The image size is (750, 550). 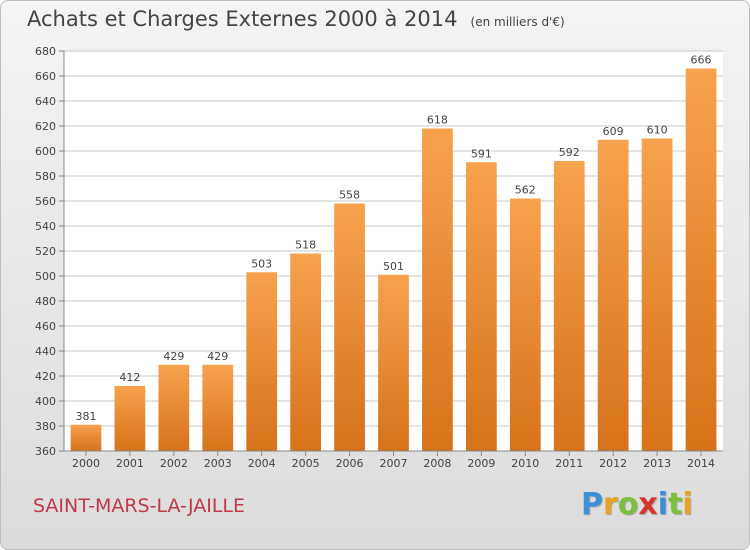 What do you see at coordinates (261, 263) in the screenshot?
I see `data-label: 503` at bounding box center [261, 263].